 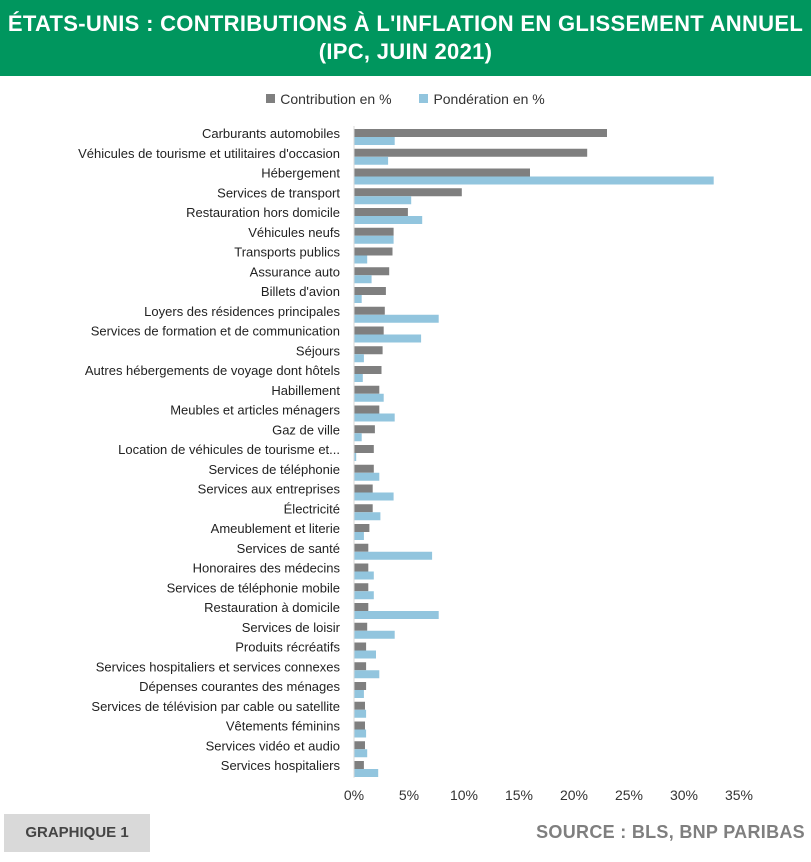 What do you see at coordinates (354, 795) in the screenshot?
I see `x-tick-label: 0%` at bounding box center [354, 795].